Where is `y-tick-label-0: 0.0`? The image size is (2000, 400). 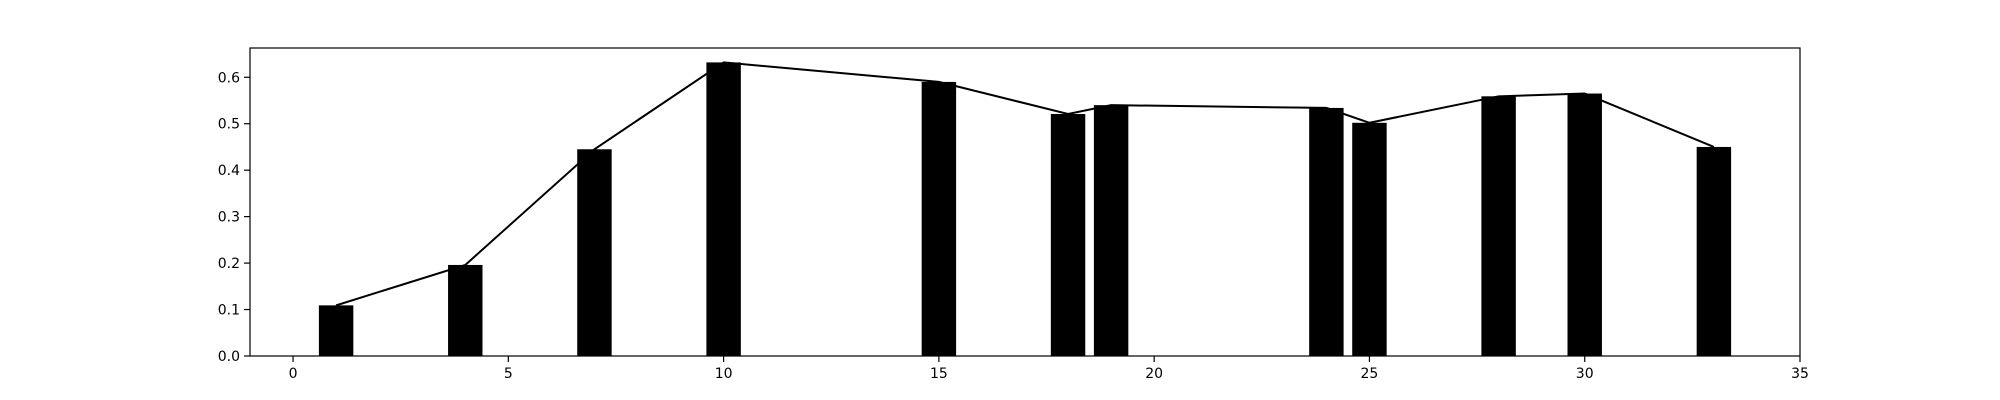
y-tick-label-0: 0.0 is located at coordinates (229, 357).